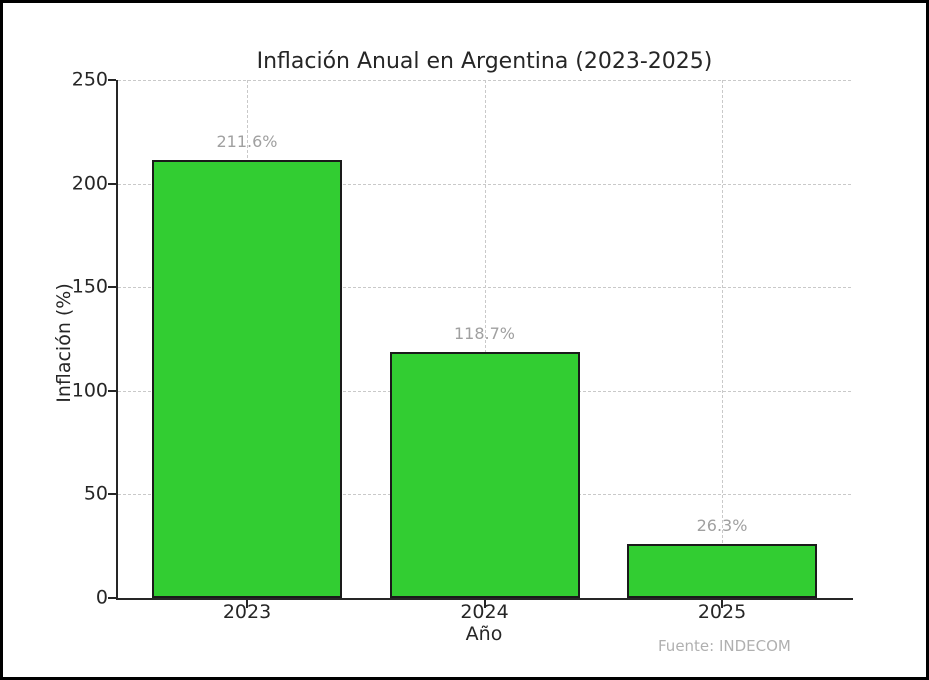 This screenshot has width=929, height=680. What do you see at coordinates (95, 493) in the screenshot?
I see `y-tick-label-50: 50` at bounding box center [95, 493].